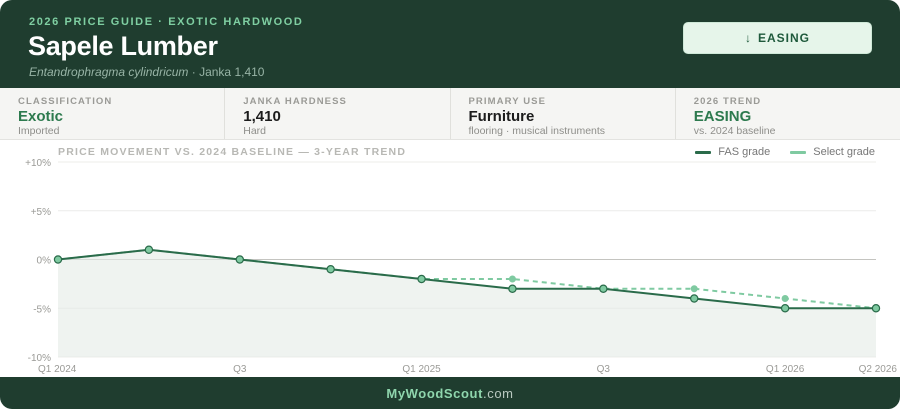  What do you see at coordinates (123, 46) in the screenshot?
I see `page-title: Sapele Lumber` at bounding box center [123, 46].